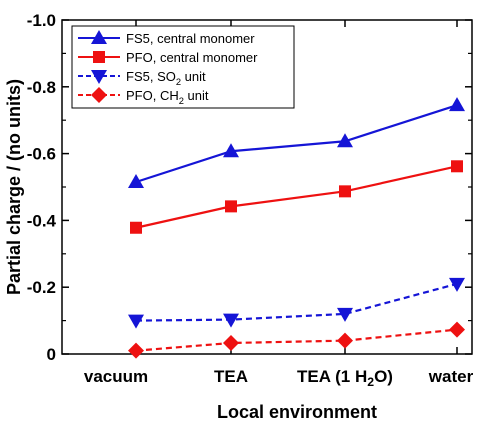  What do you see at coordinates (116, 376) in the screenshot?
I see `x-tick-label: vacuum` at bounding box center [116, 376].